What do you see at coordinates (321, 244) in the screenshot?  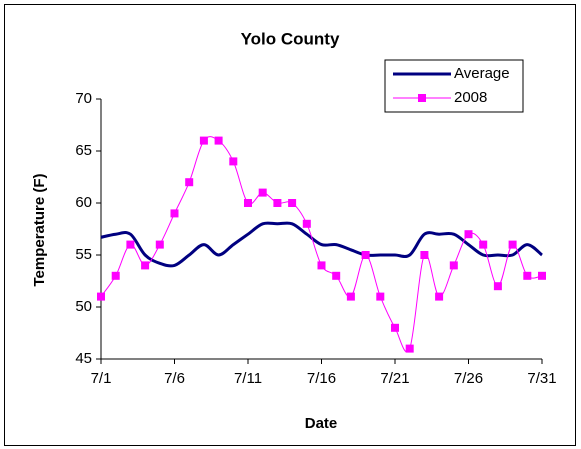 I see `series-line` at bounding box center [321, 244].